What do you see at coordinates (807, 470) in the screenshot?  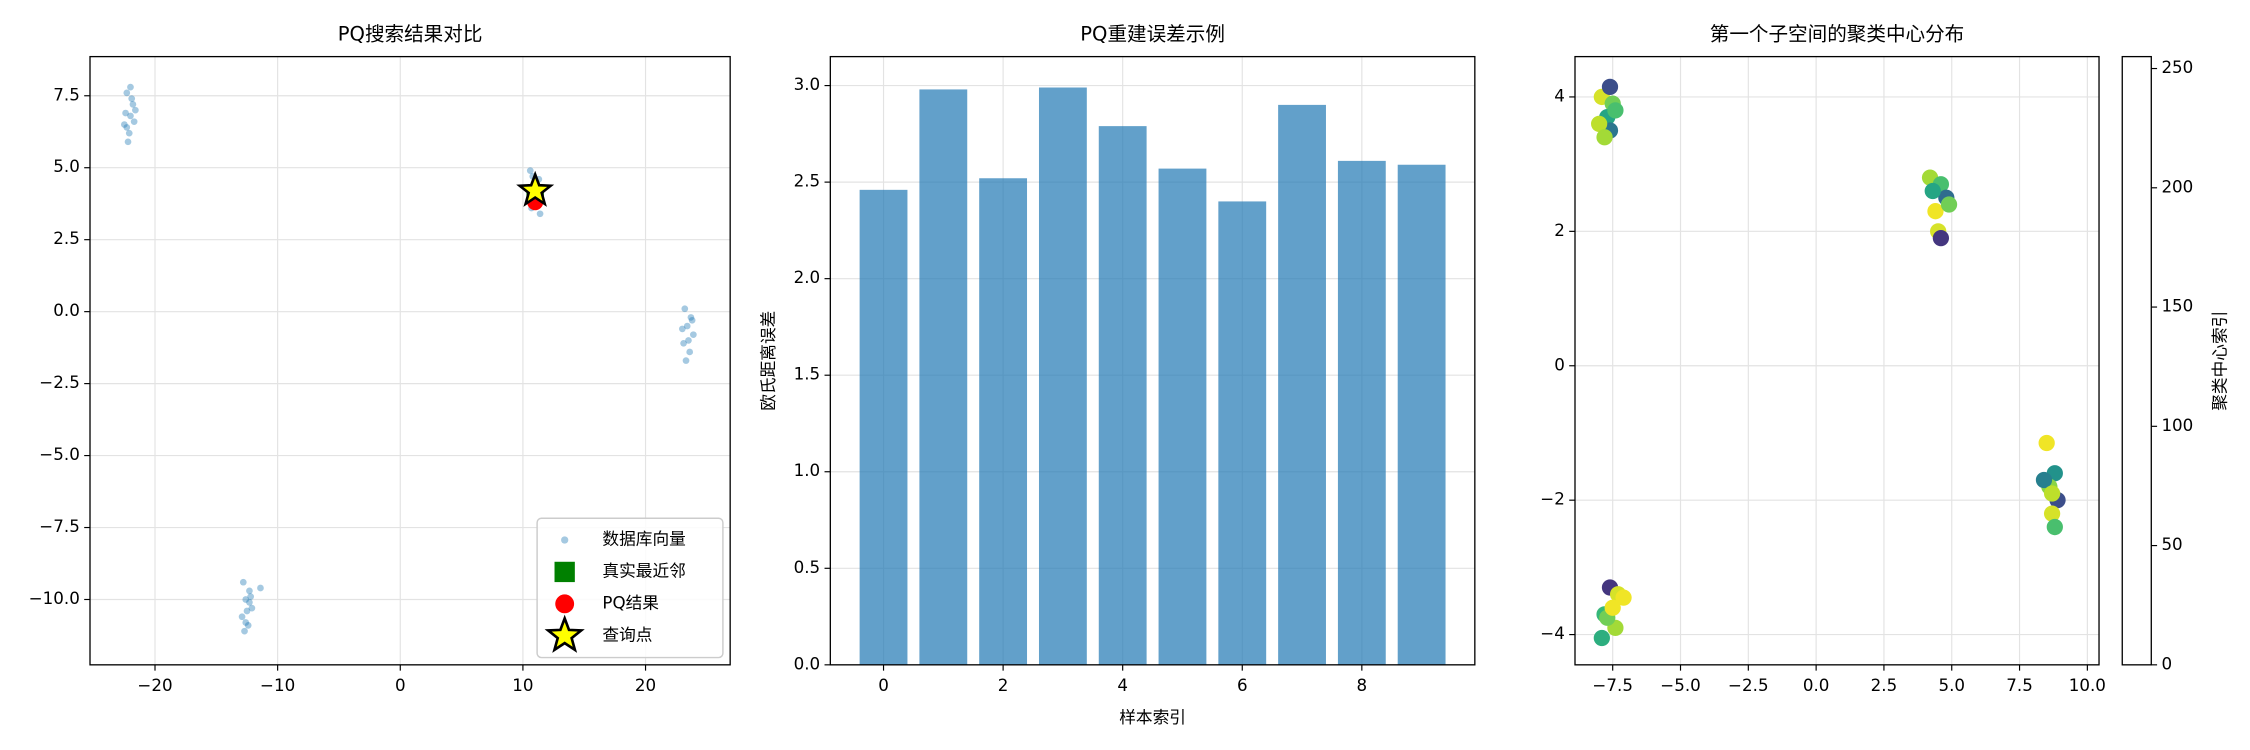 I see `y-tick-label: 1.0` at bounding box center [807, 470].